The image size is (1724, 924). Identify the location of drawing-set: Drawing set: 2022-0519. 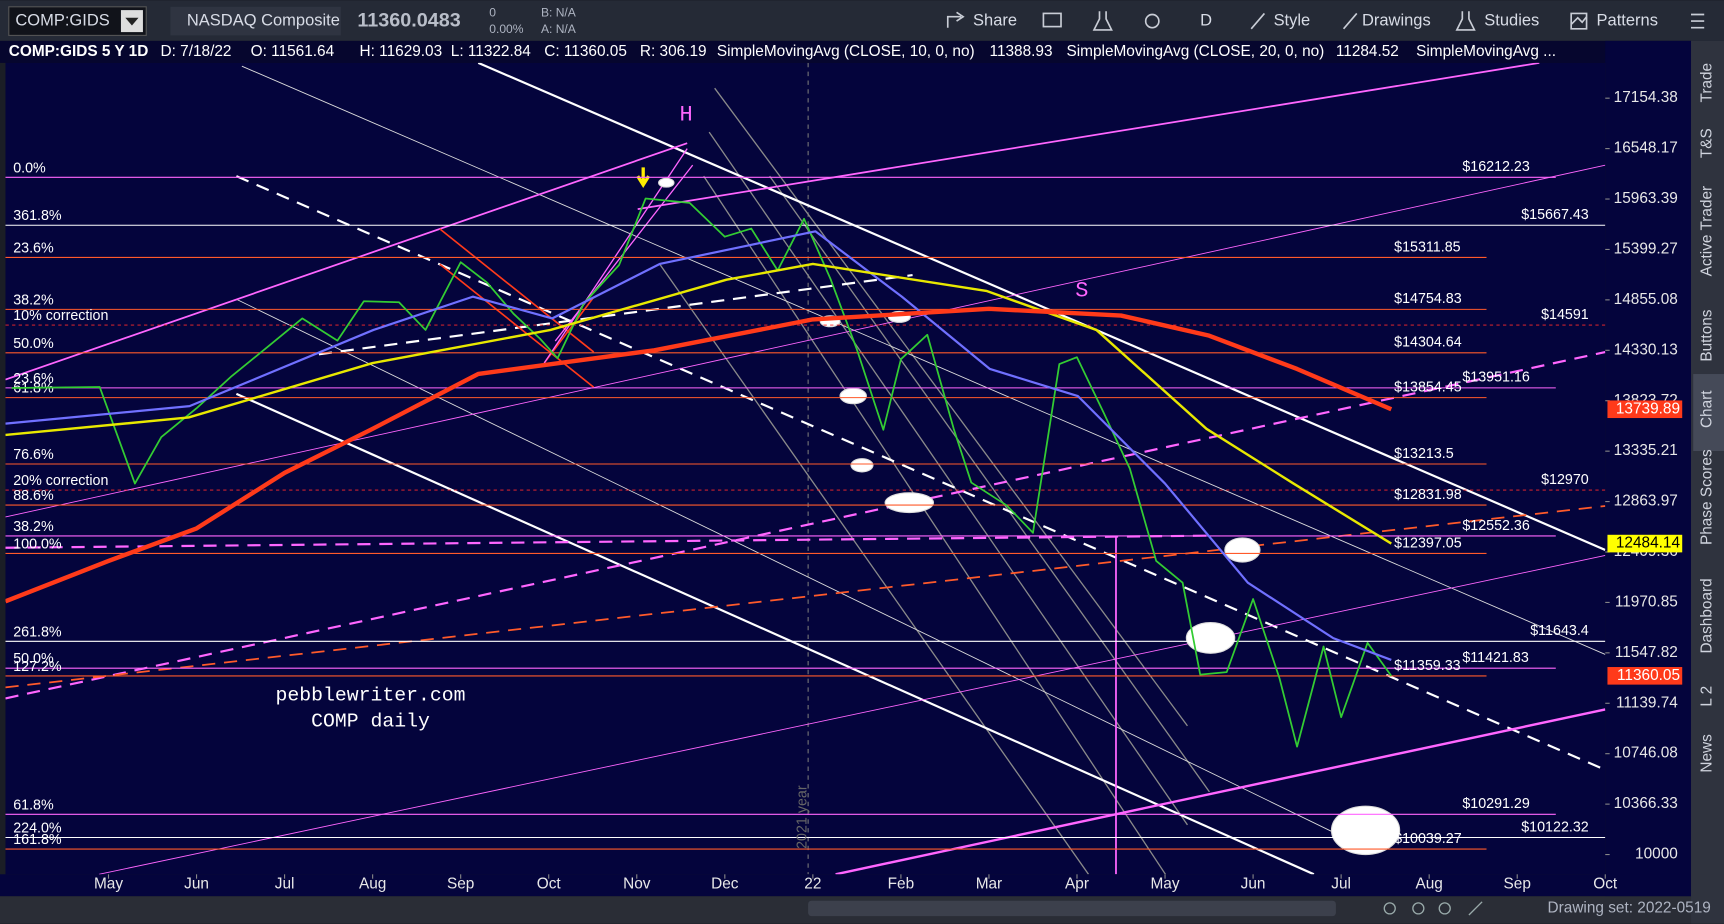
(1629, 907).